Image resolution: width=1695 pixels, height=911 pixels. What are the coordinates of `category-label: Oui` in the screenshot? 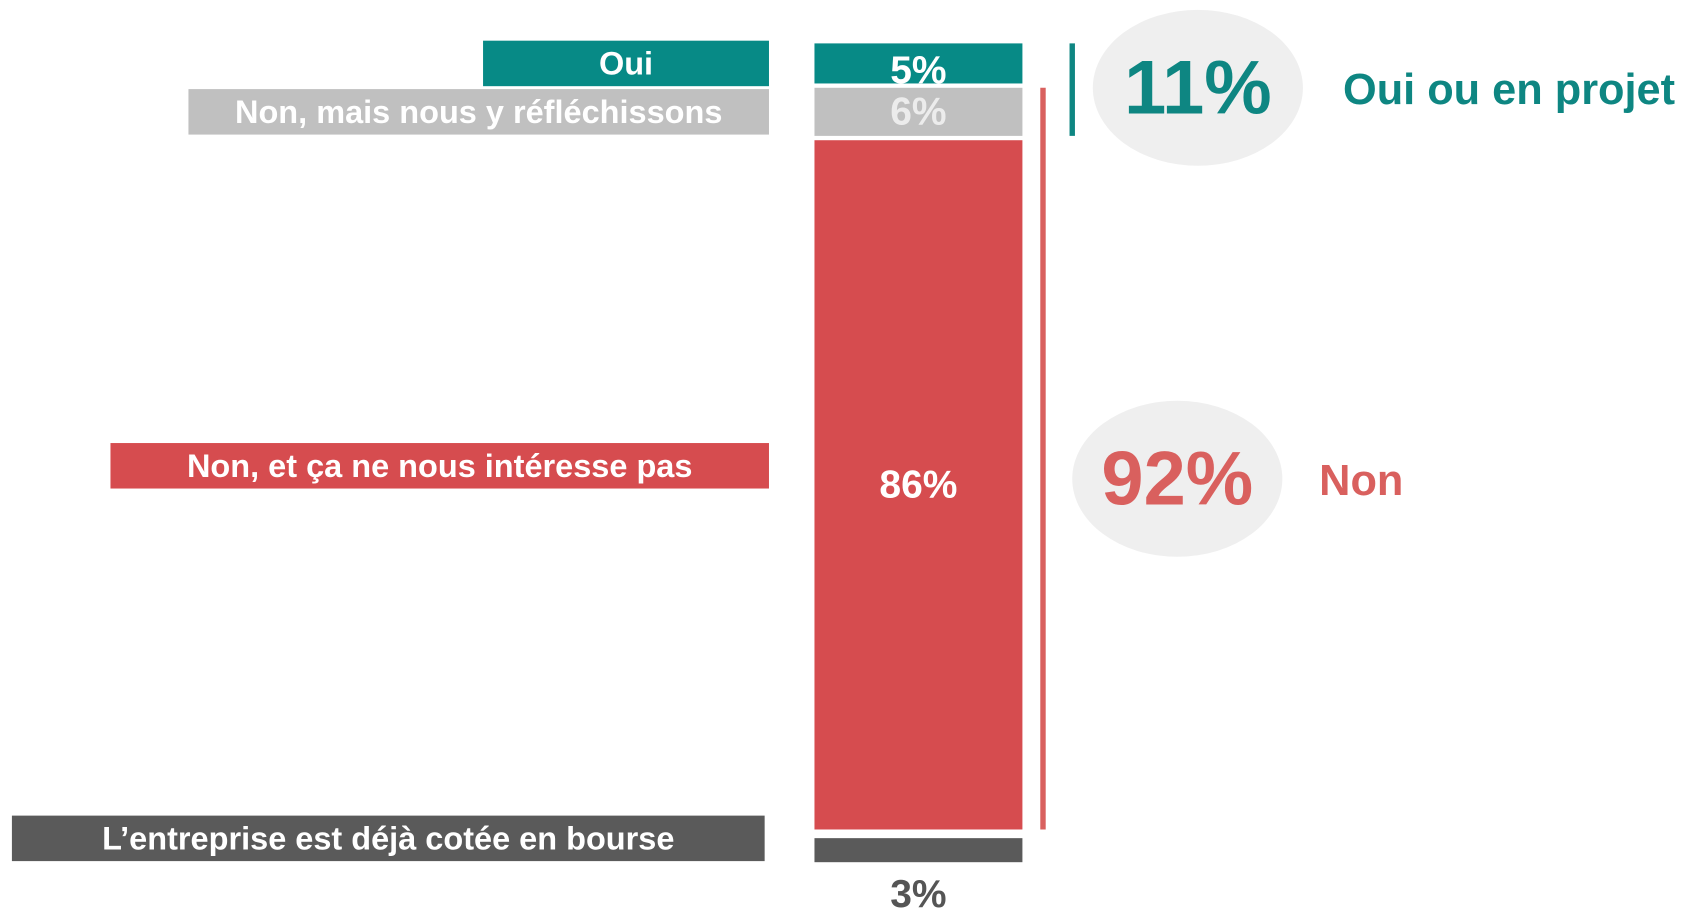 It's located at (626, 63).